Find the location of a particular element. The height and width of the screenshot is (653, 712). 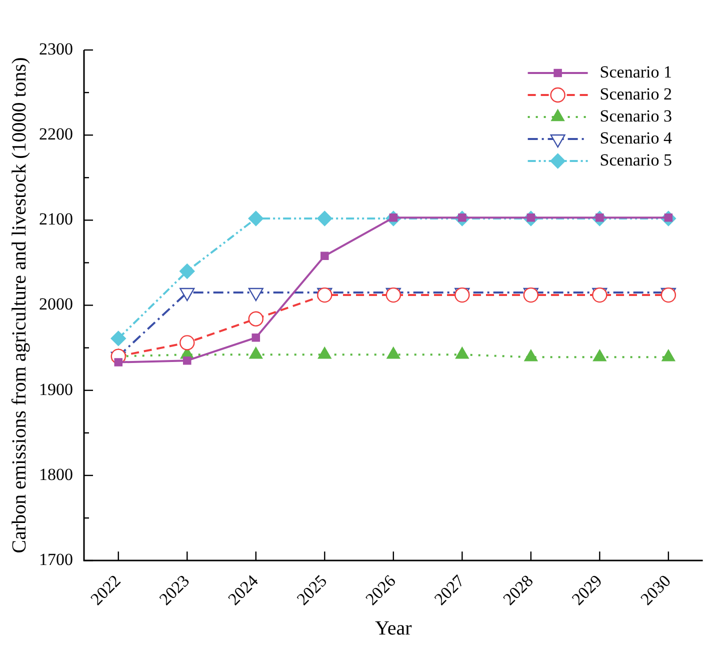

y-tick-label: 1900 is located at coordinates (56, 389).